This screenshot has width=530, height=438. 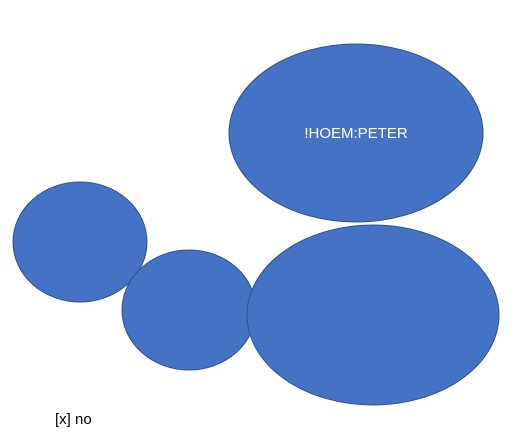 What do you see at coordinates (80, 242) in the screenshot?
I see `left-circle` at bounding box center [80, 242].